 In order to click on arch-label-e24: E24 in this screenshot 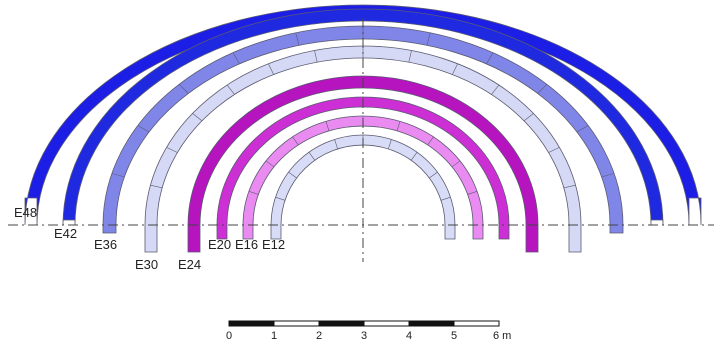, I will do `click(189, 264)`.